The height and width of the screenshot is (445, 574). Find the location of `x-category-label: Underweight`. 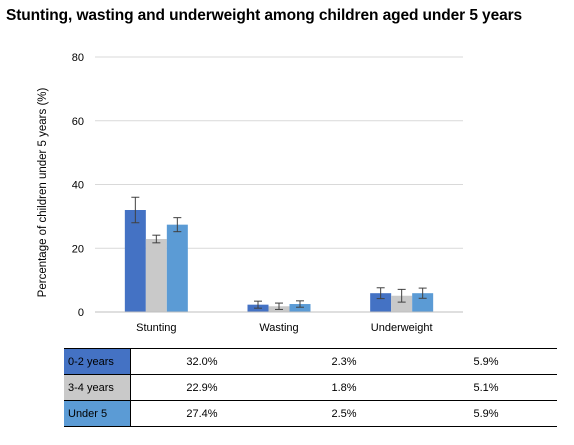

x-category-label: Underweight is located at coordinates (402, 328).